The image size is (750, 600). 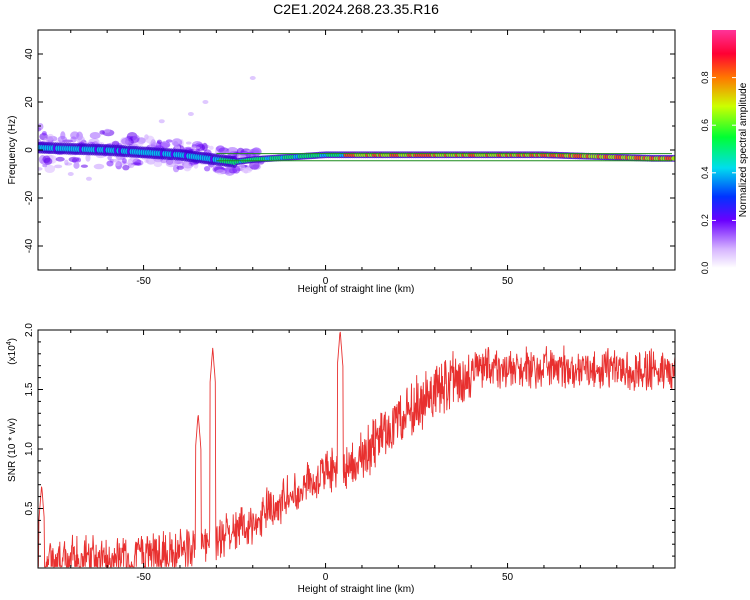 What do you see at coordinates (705, 125) in the screenshot?
I see `colorbar-tick-label: 0.6` at bounding box center [705, 125].